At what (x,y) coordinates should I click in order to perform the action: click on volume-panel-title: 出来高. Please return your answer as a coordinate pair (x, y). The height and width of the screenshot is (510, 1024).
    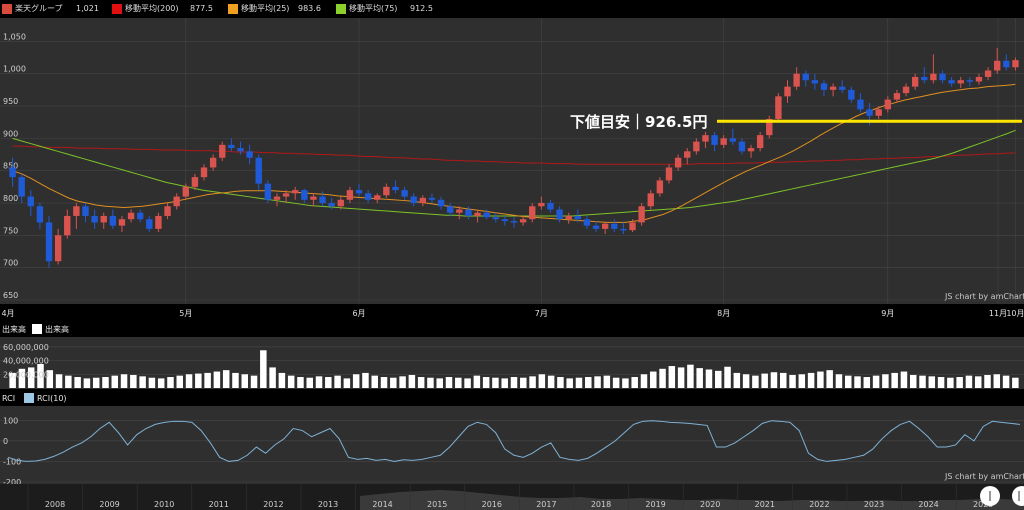
    Looking at the image, I should click on (14, 329).